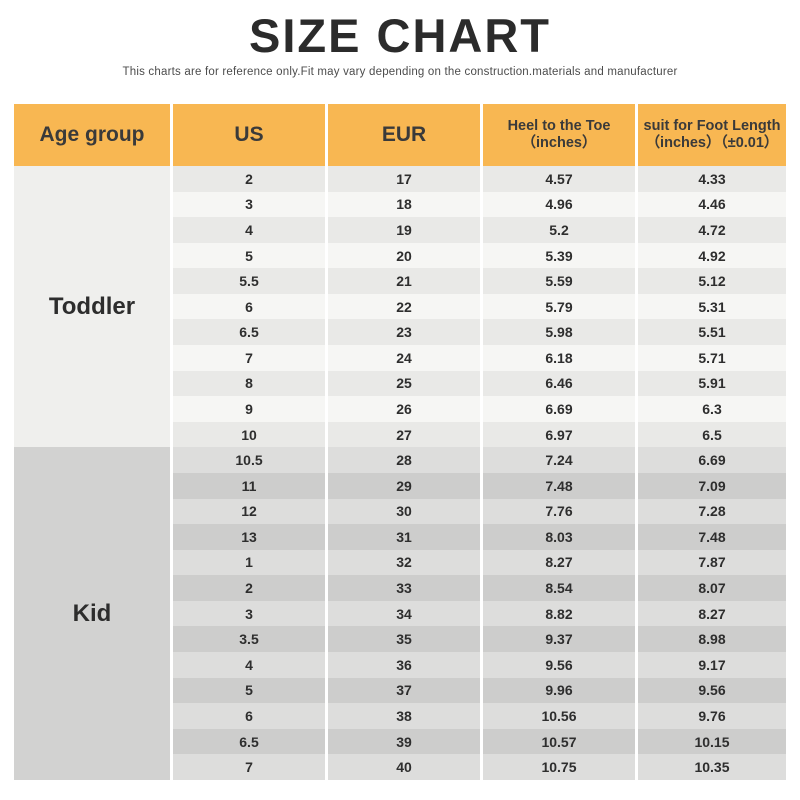  Describe the element at coordinates (559, 383) in the screenshot. I see `table-cell: 6.46` at that location.